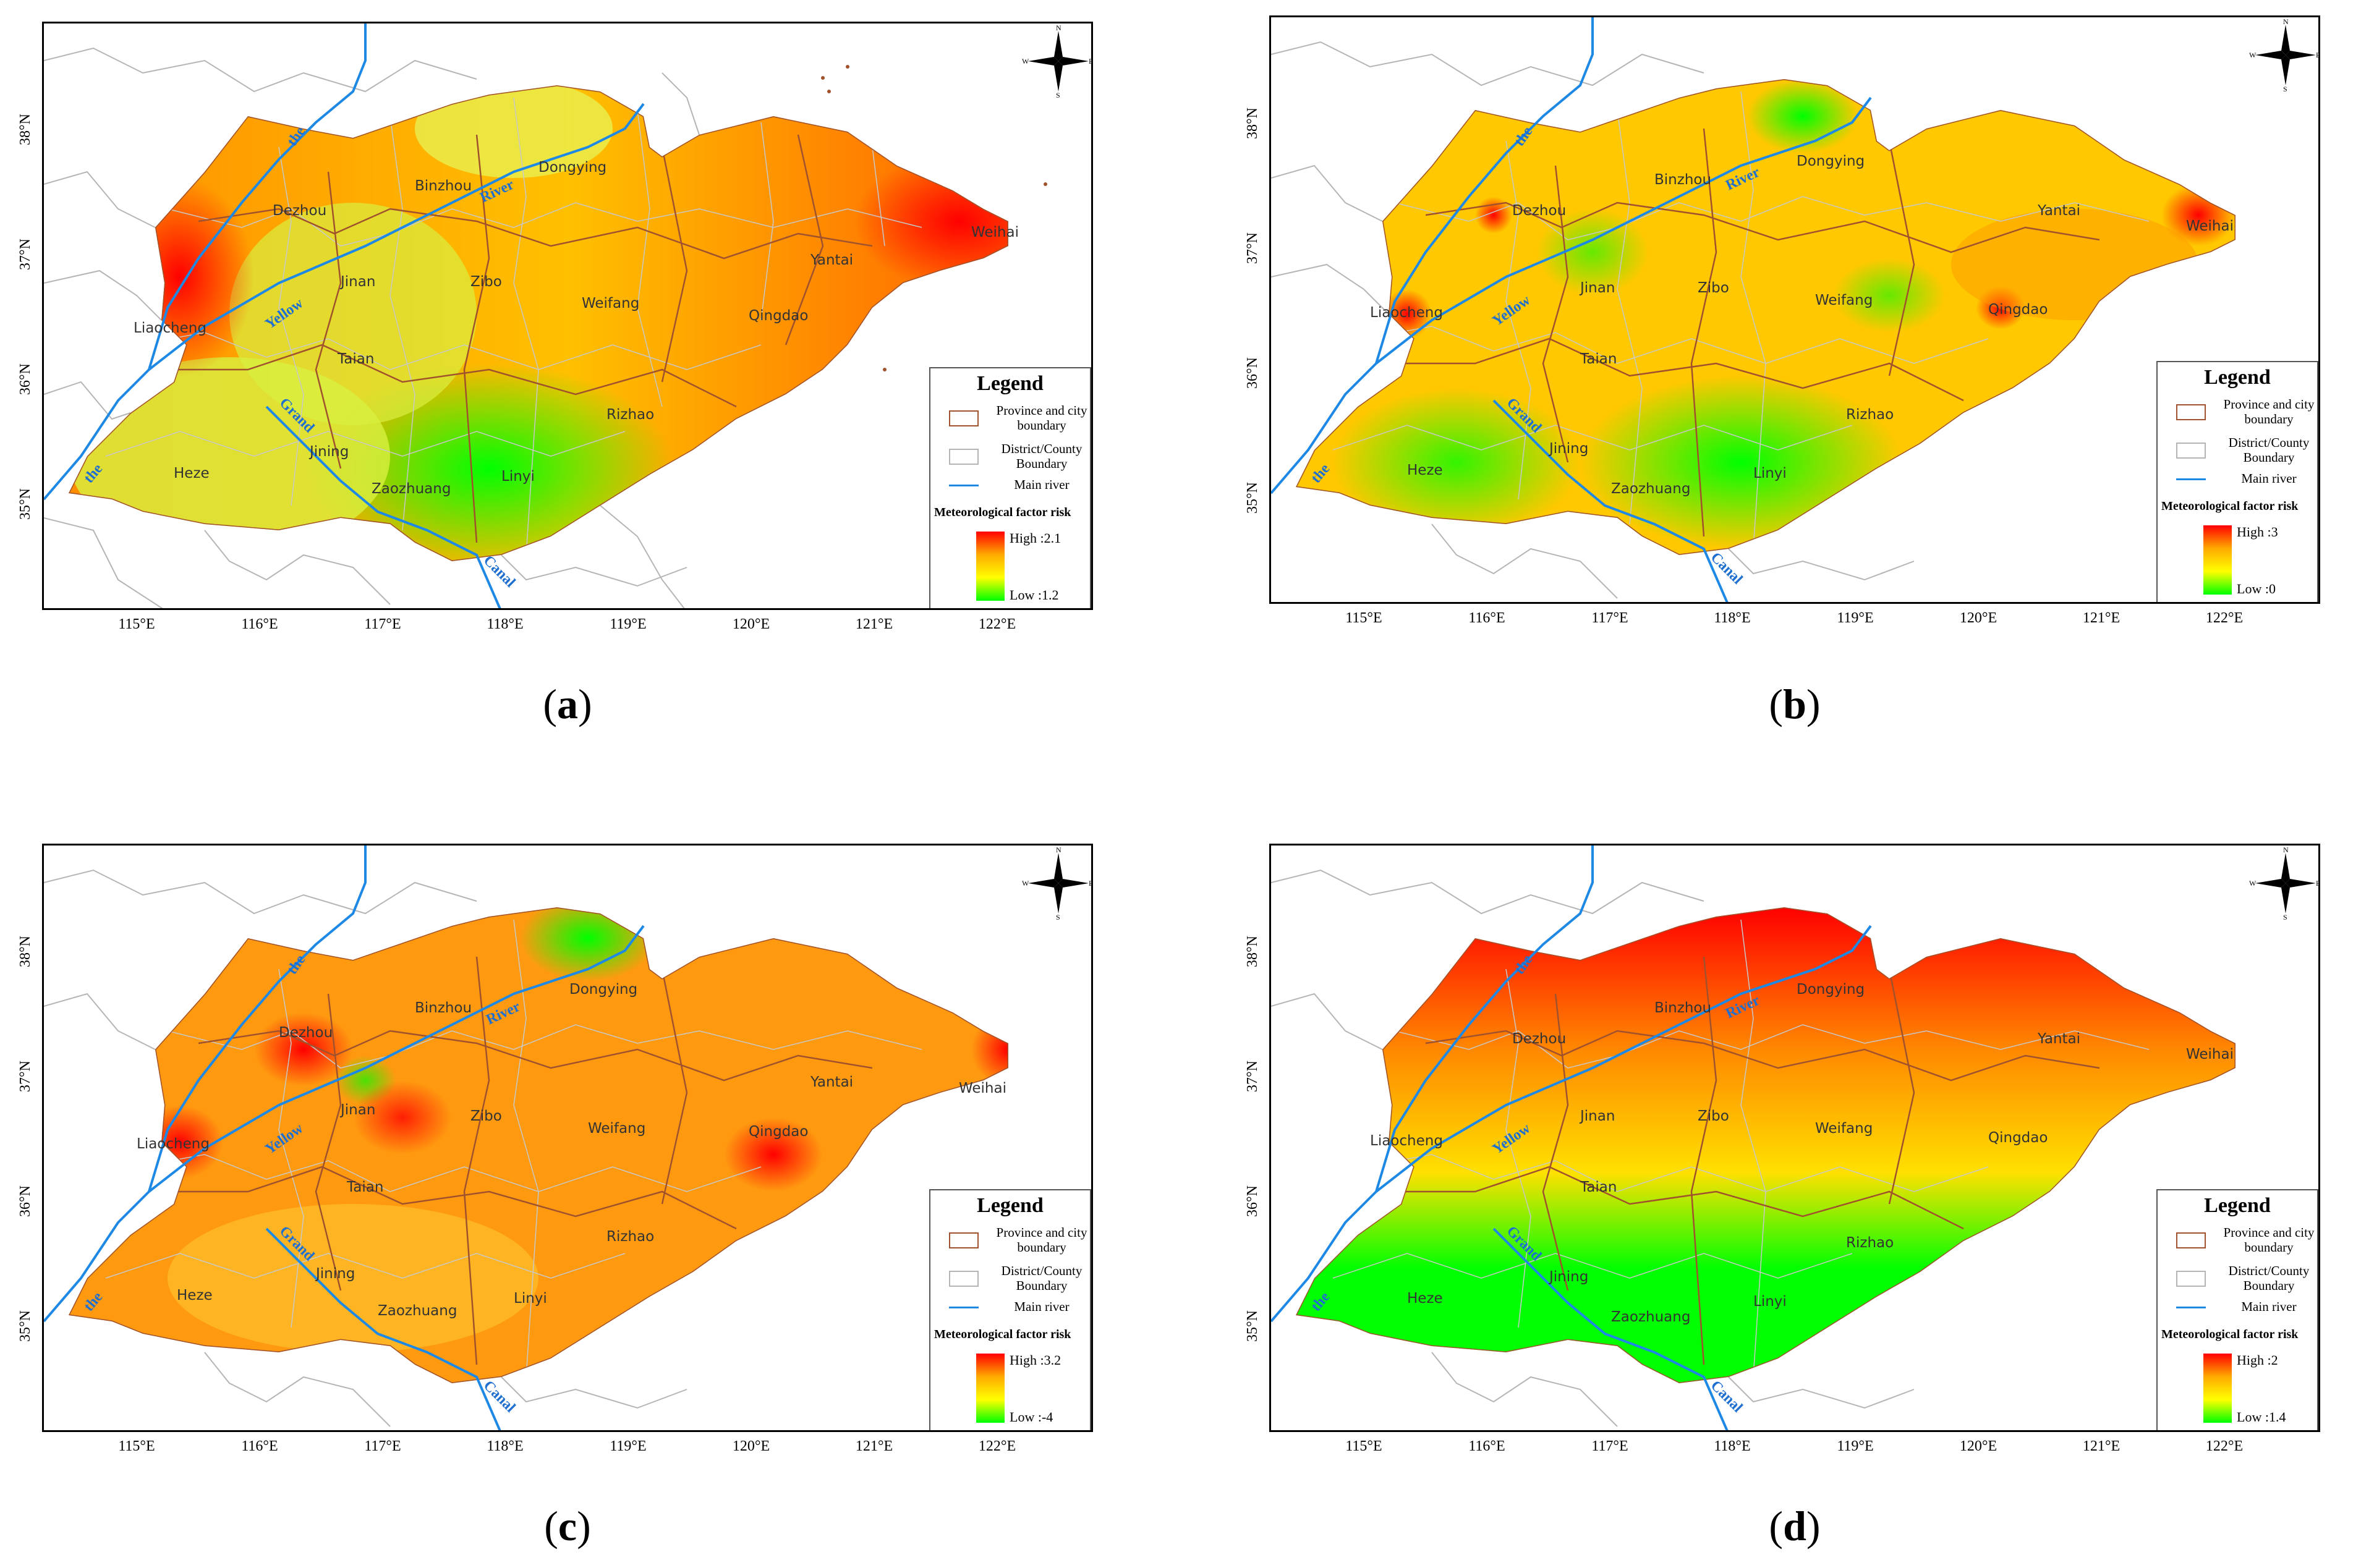  What do you see at coordinates (997, 624) in the screenshot?
I see `x-tick-label: 122°E` at bounding box center [997, 624].